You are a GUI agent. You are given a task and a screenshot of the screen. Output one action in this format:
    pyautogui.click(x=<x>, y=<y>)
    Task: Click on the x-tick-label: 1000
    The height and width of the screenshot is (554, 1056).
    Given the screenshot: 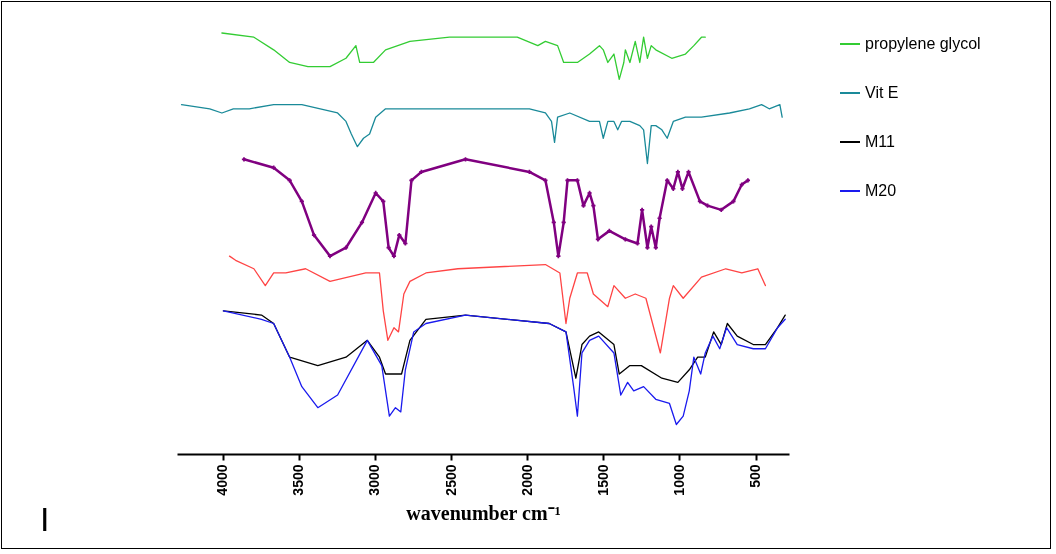 What is the action you would take?
    pyautogui.click(x=678, y=480)
    